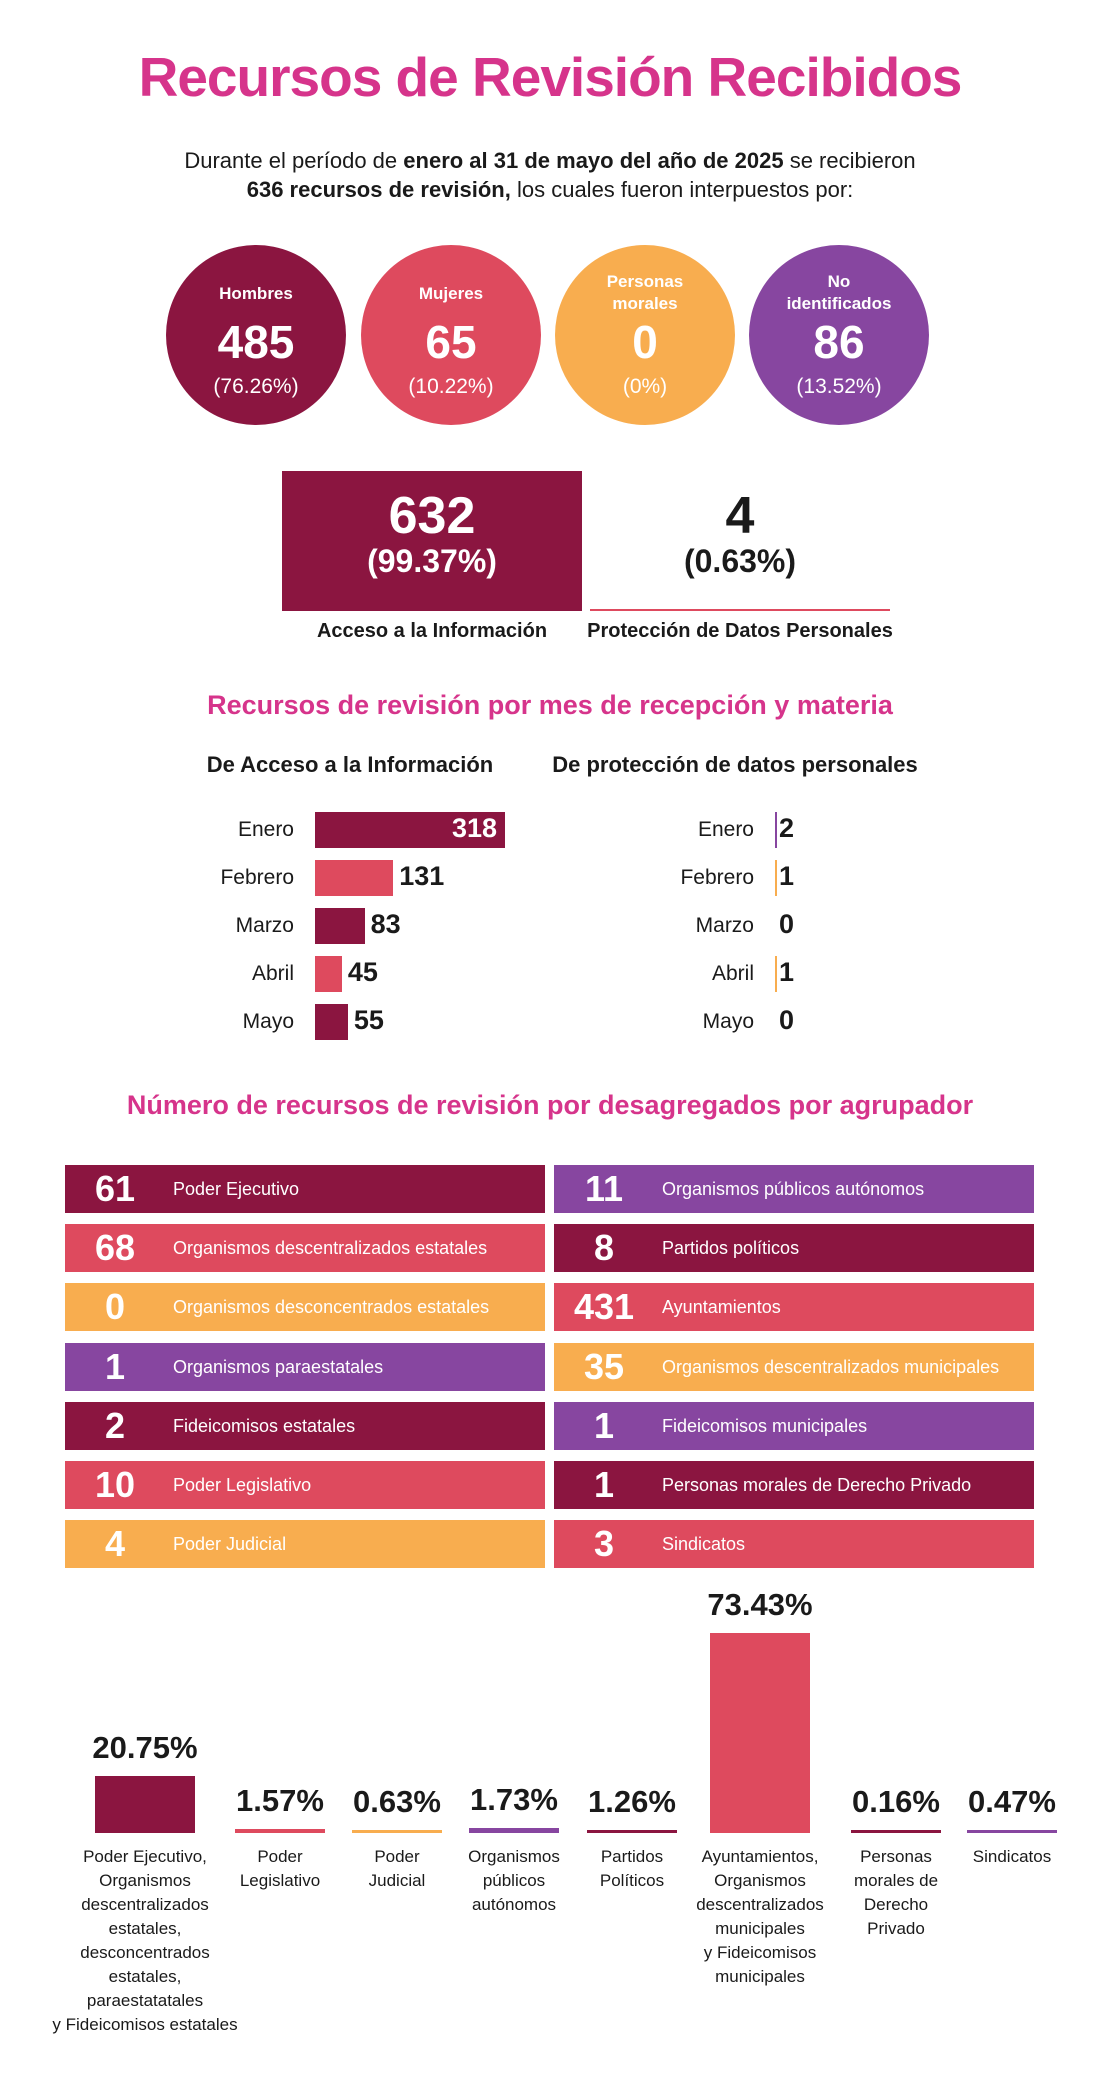 This screenshot has width=1100, height=2100. I want to click on agrupador-label: Organismos públicos autónomos, so click(793, 1189).